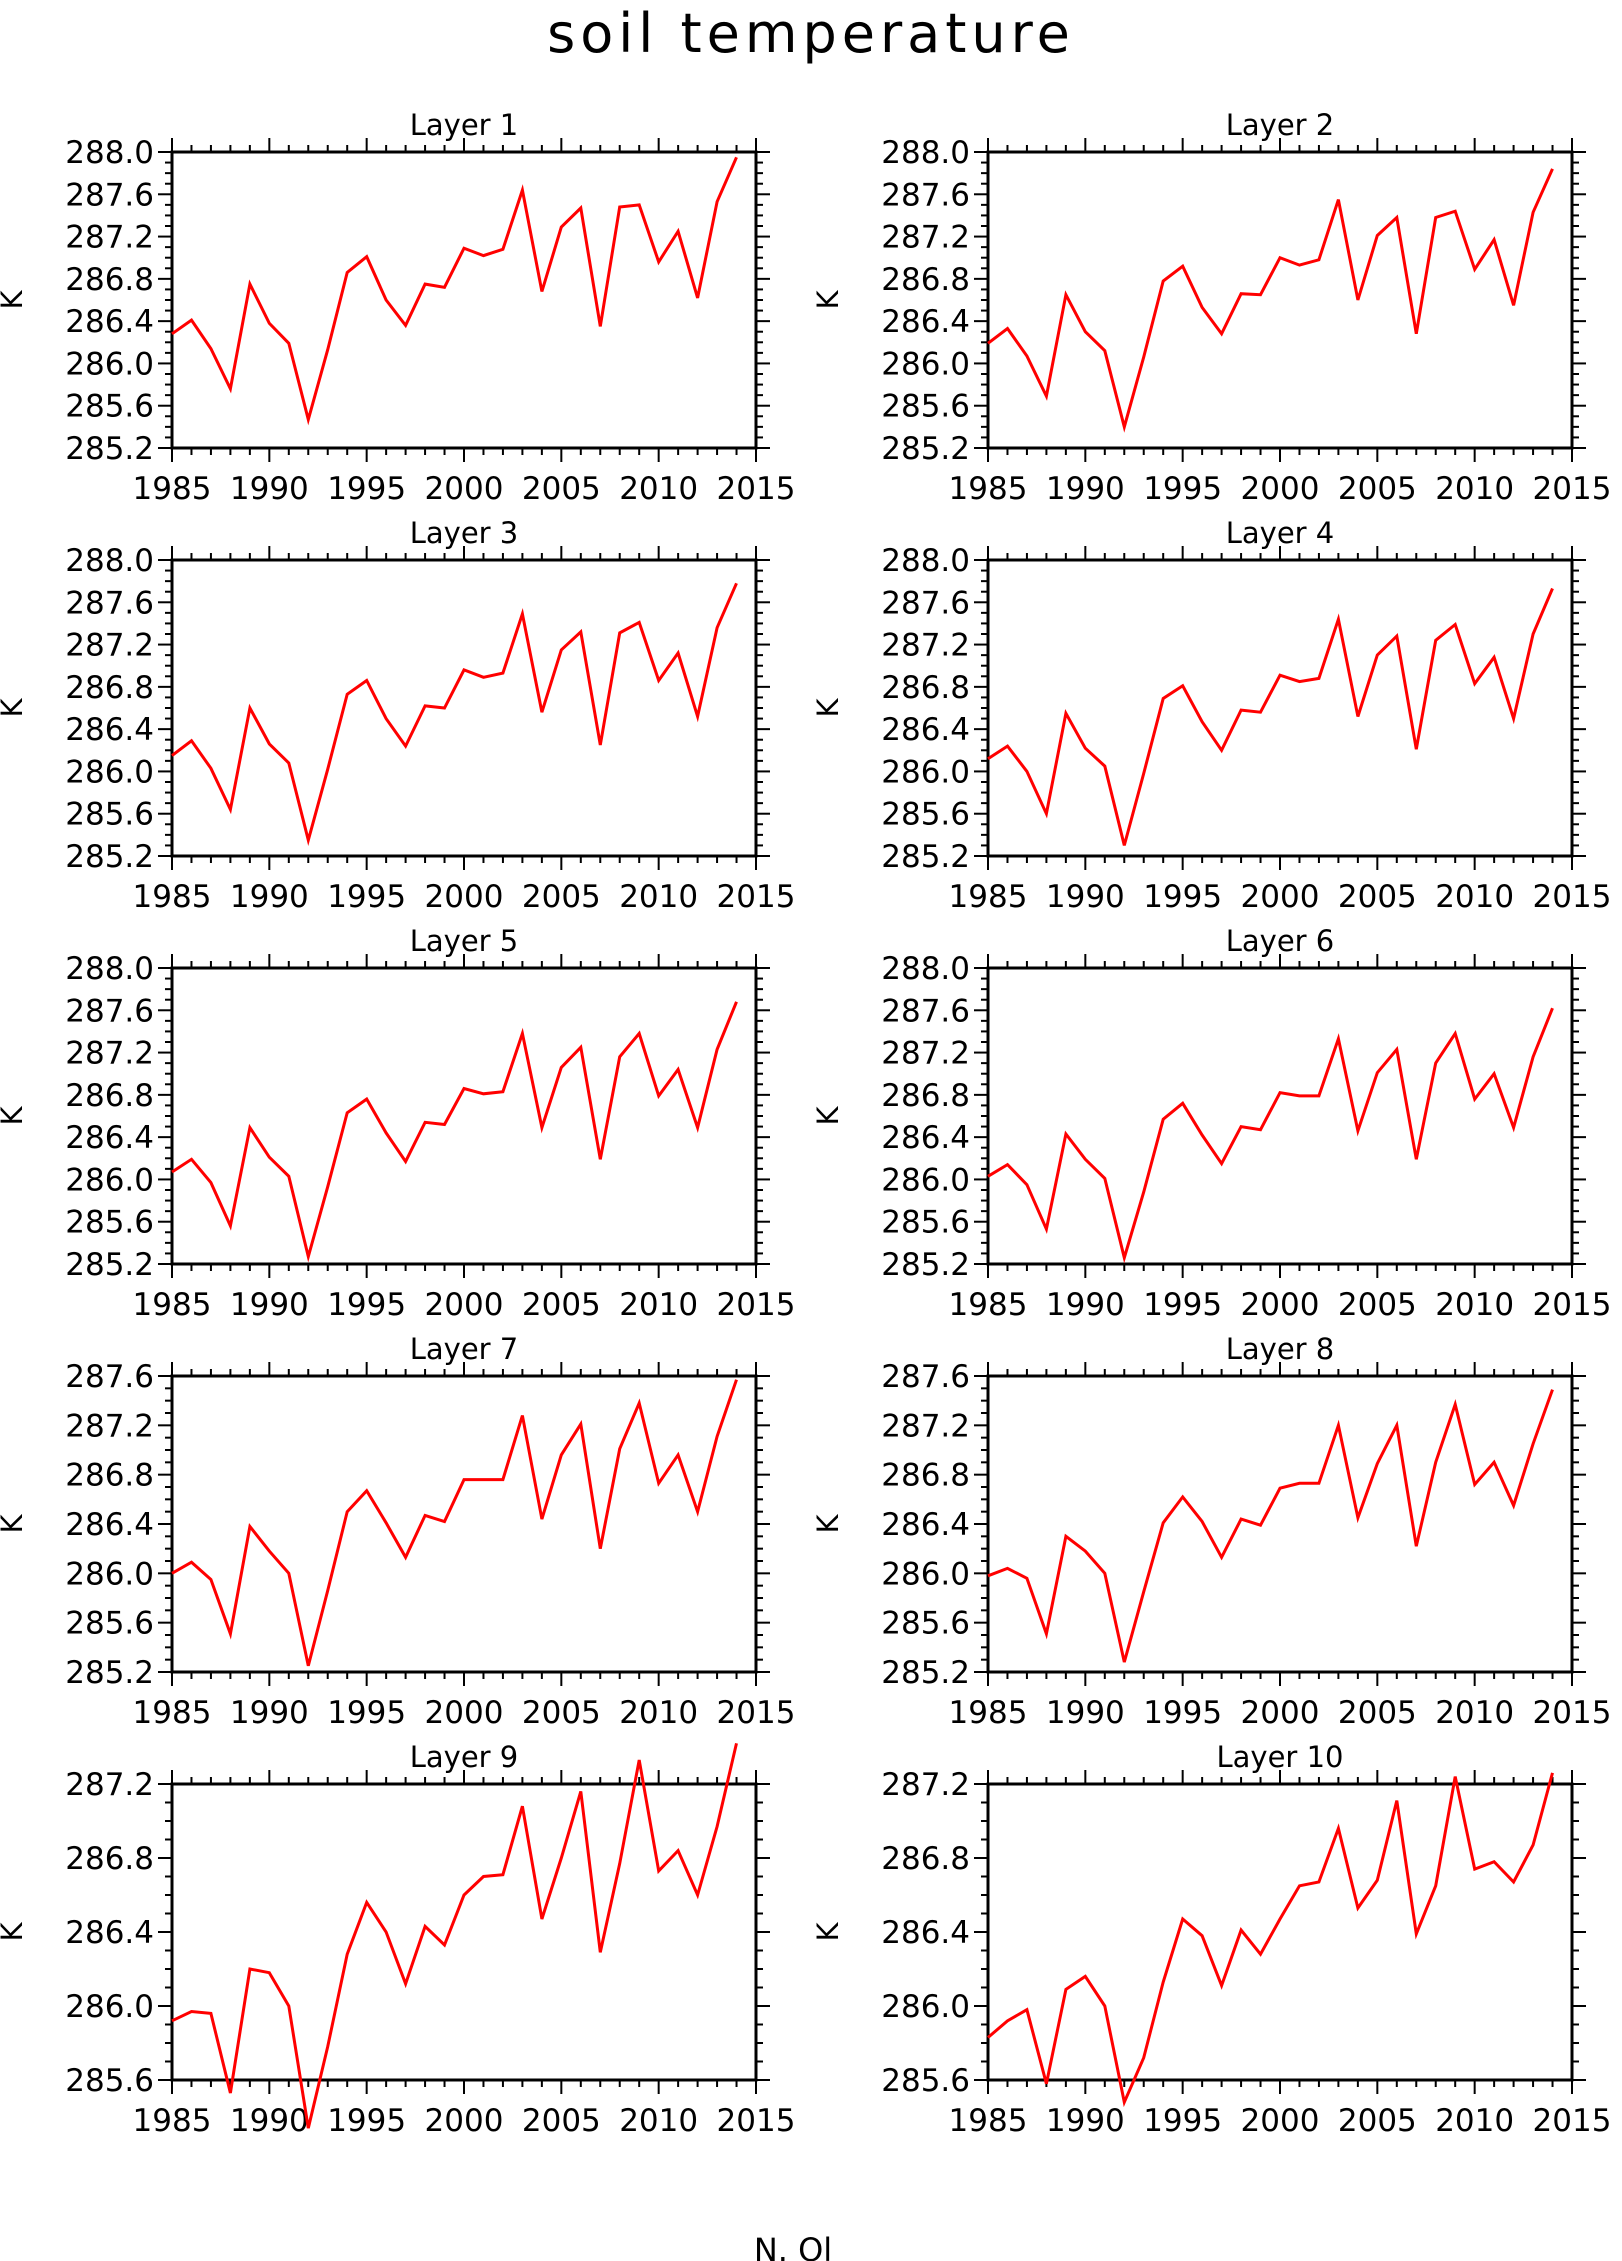  What do you see at coordinates (464, 533) in the screenshot?
I see `panel-title: Layer 3` at bounding box center [464, 533].